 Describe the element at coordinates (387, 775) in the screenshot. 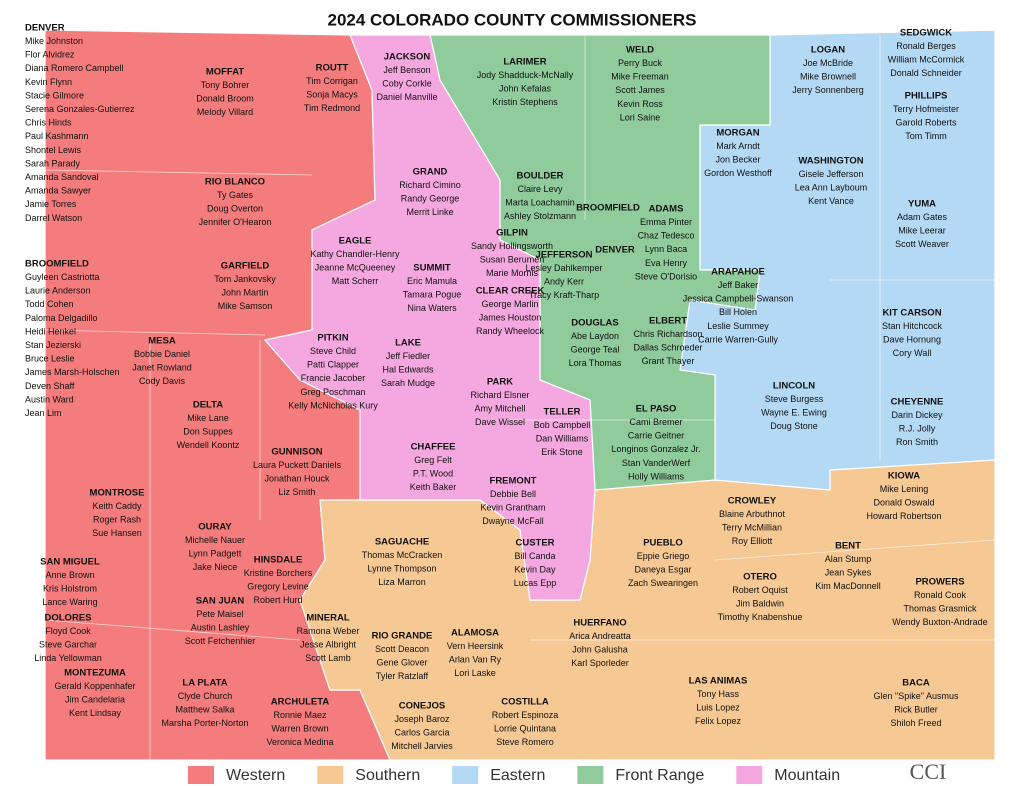

I see `legend-label: Southern` at that location.